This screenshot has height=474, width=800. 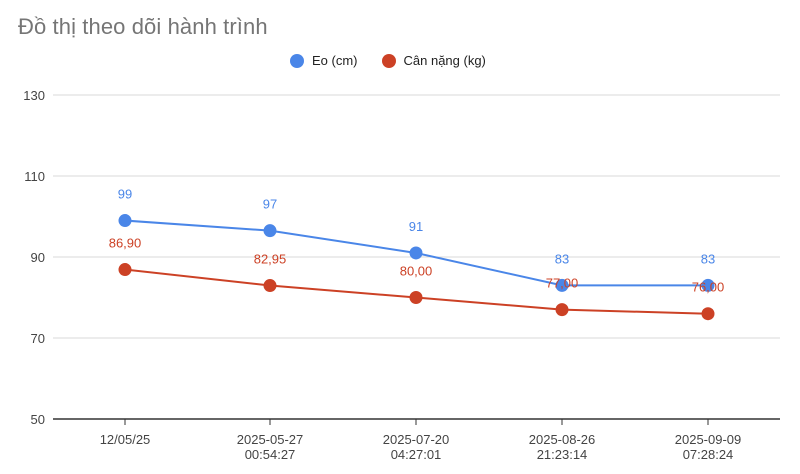 I want to click on x-tick-label-4-1: 07:28:24, so click(x=708, y=454).